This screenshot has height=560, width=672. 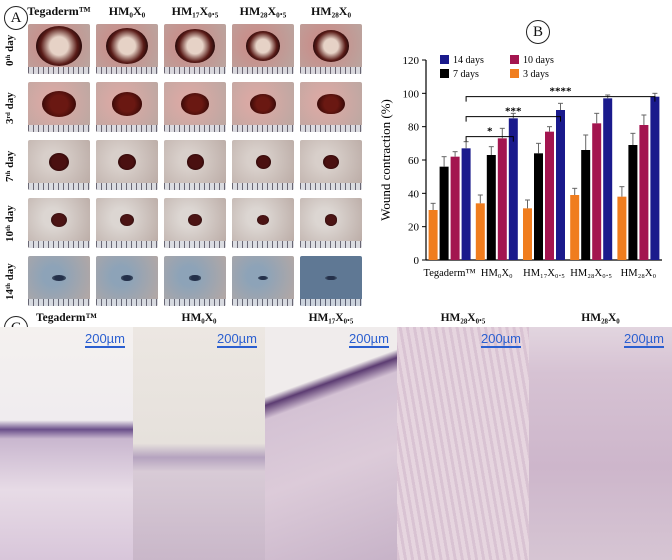 What do you see at coordinates (411, 61) in the screenshot?
I see `y-tick-label: 120` at bounding box center [411, 61].